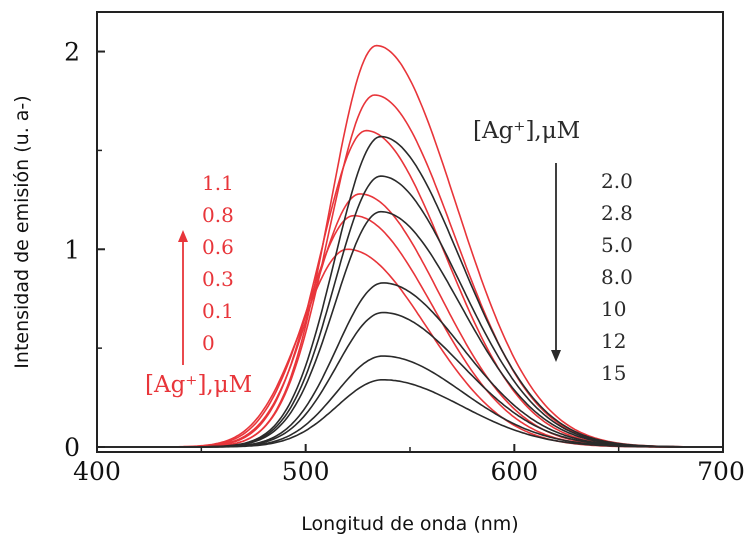  Describe the element at coordinates (218, 279) in the screenshot. I see `legend-red-item: 0.3` at that location.